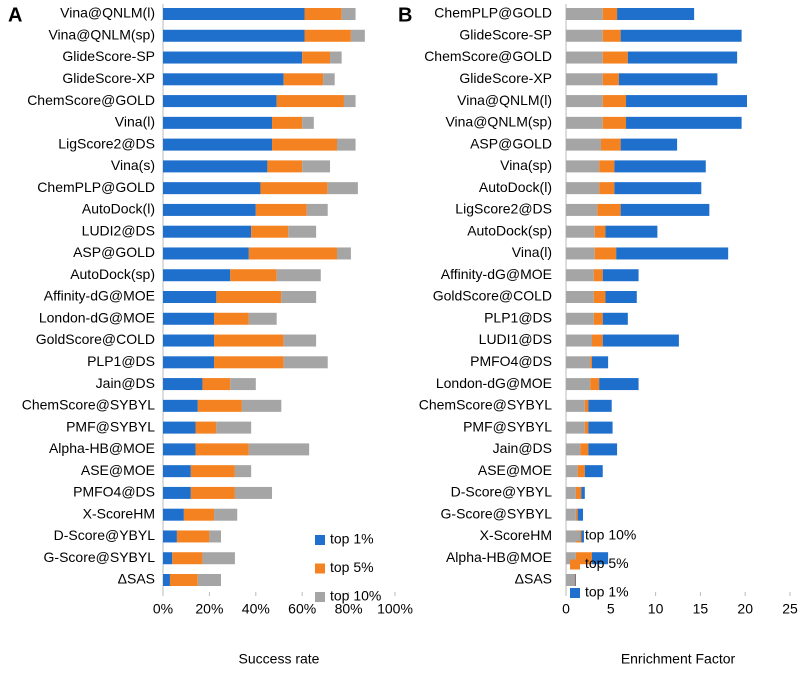  What do you see at coordinates (114, 492) in the screenshot?
I see `category-label: PMFO4@DS` at bounding box center [114, 492].